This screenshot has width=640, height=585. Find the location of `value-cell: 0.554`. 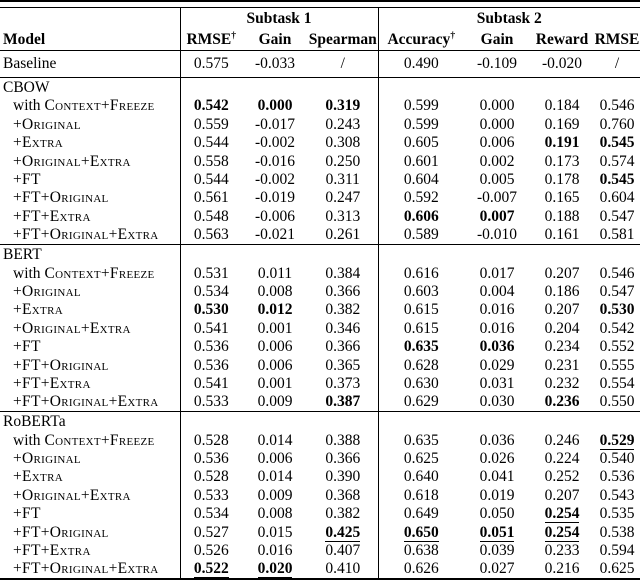

value-cell: 0.554 is located at coordinates (617, 383).